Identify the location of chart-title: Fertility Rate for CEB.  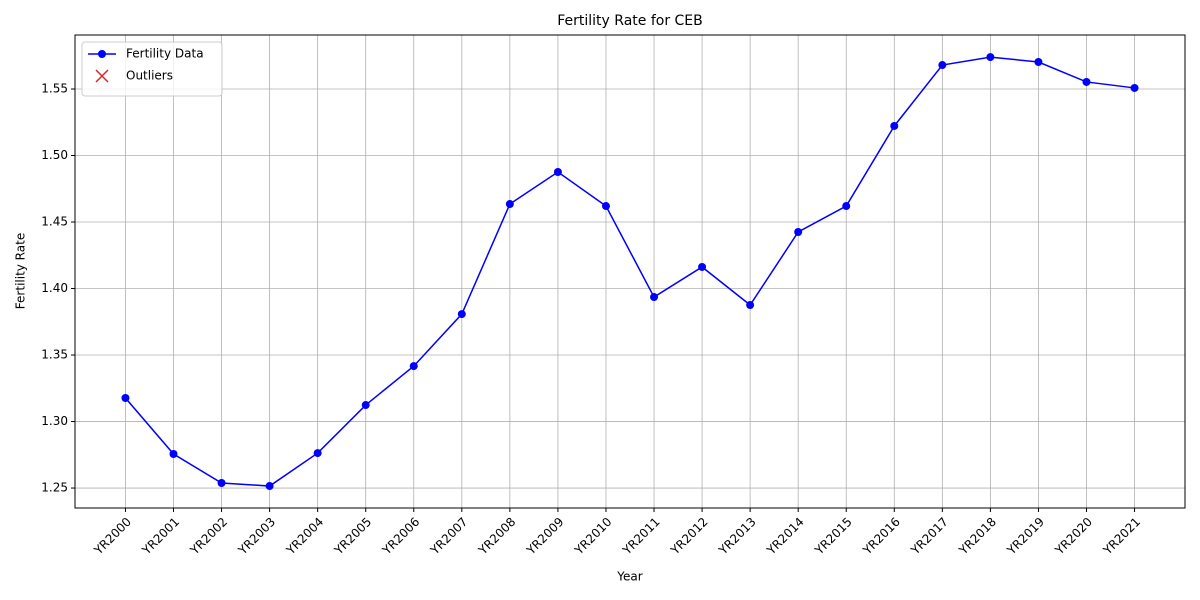
(630, 21).